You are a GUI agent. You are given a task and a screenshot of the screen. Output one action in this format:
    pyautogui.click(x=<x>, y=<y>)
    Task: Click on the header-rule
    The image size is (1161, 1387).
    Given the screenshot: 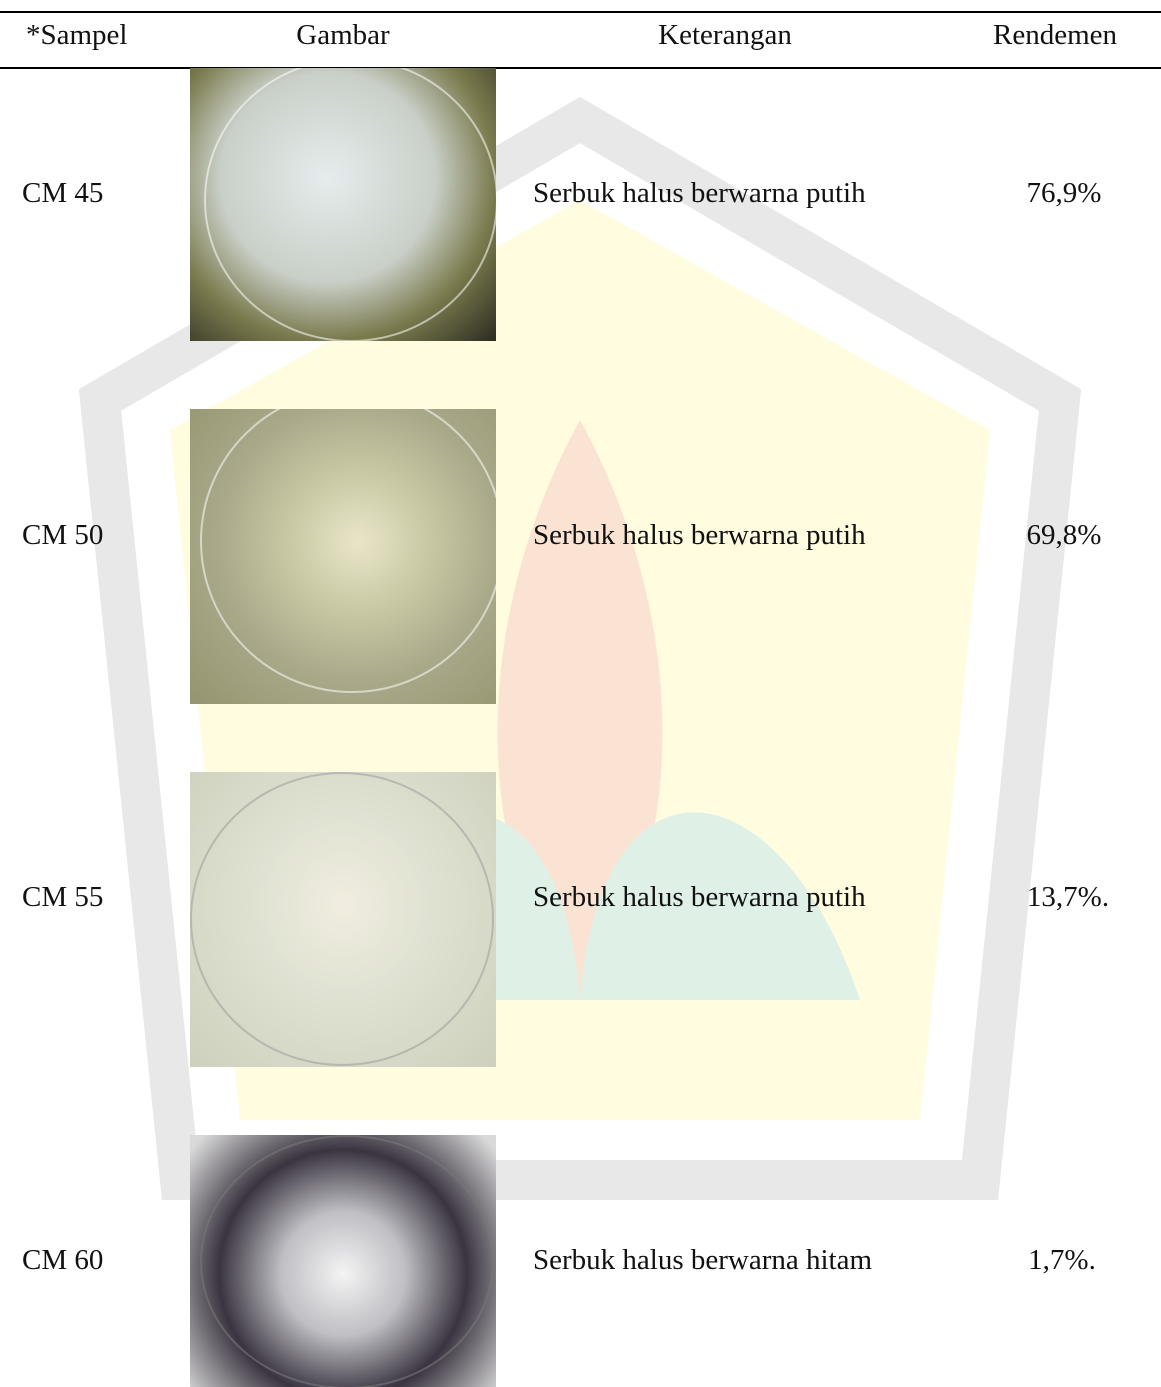 What is the action you would take?
    pyautogui.click(x=580, y=68)
    